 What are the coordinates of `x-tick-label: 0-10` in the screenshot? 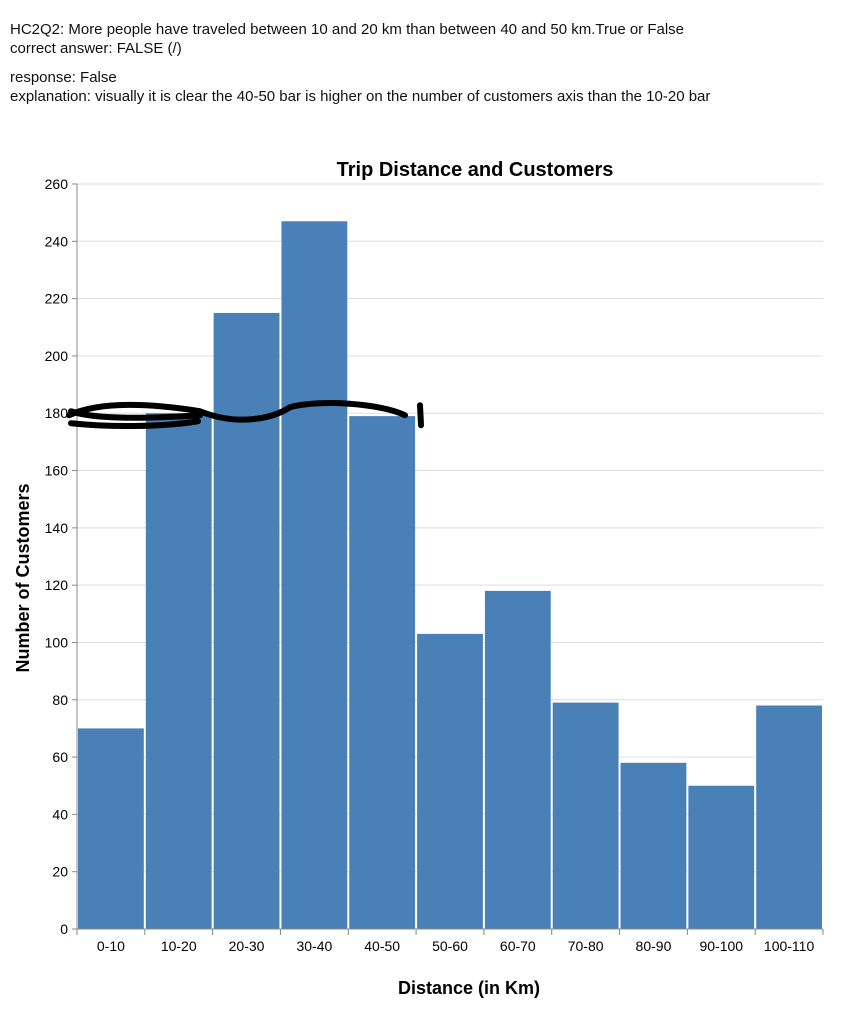 It's located at (111, 946).